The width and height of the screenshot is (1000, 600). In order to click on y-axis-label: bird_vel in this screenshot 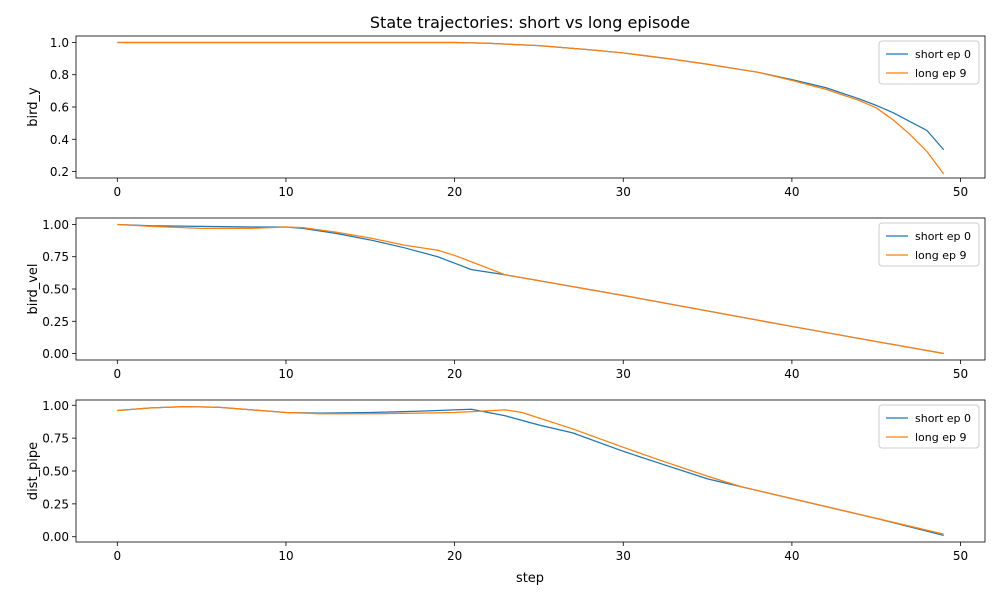, I will do `click(33, 288)`.